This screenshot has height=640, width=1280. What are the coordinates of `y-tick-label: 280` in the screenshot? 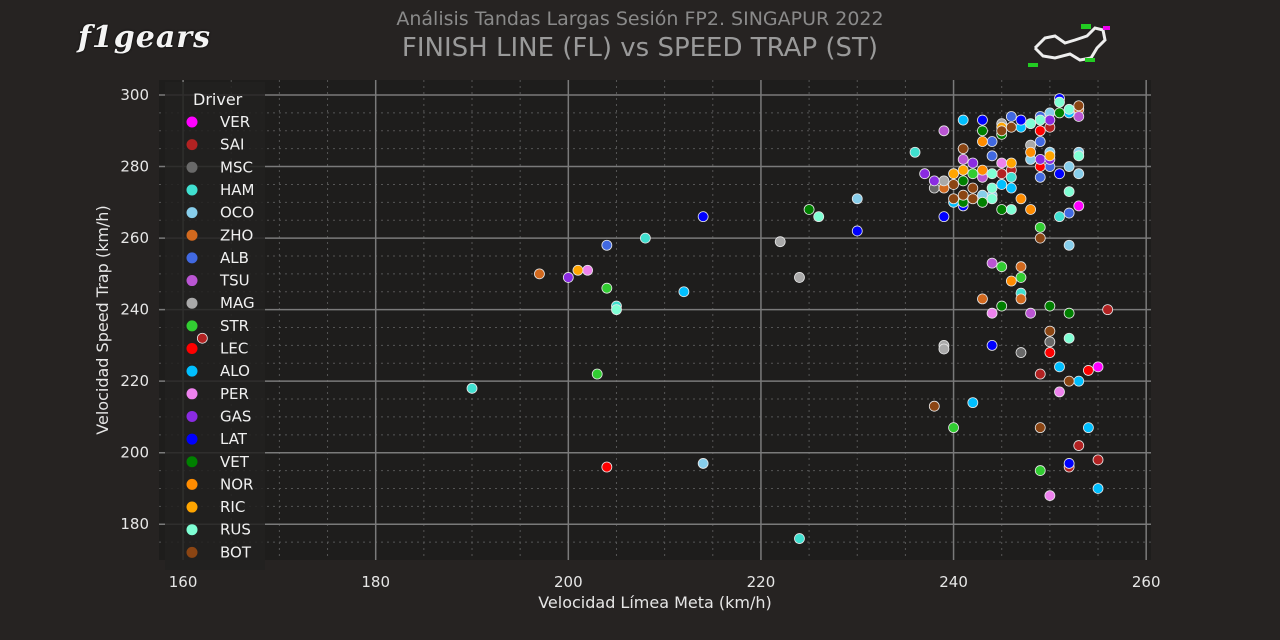 It's located at (134, 167).